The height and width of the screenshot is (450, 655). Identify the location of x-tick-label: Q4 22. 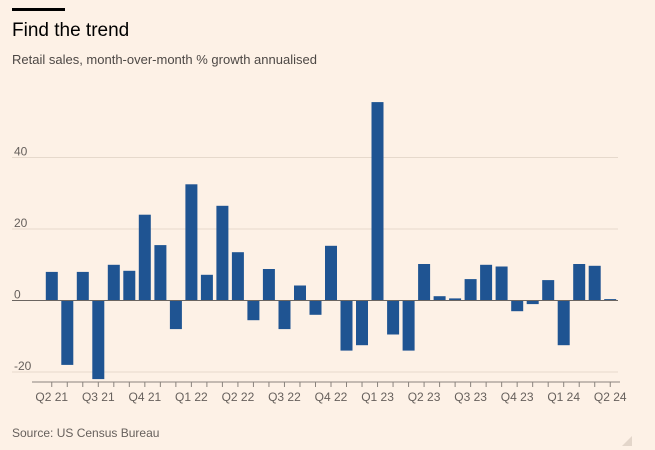
(331, 397).